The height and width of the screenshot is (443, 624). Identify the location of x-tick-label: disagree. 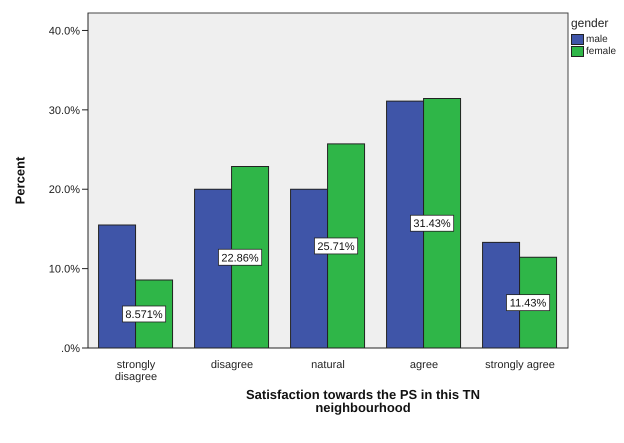
(232, 365).